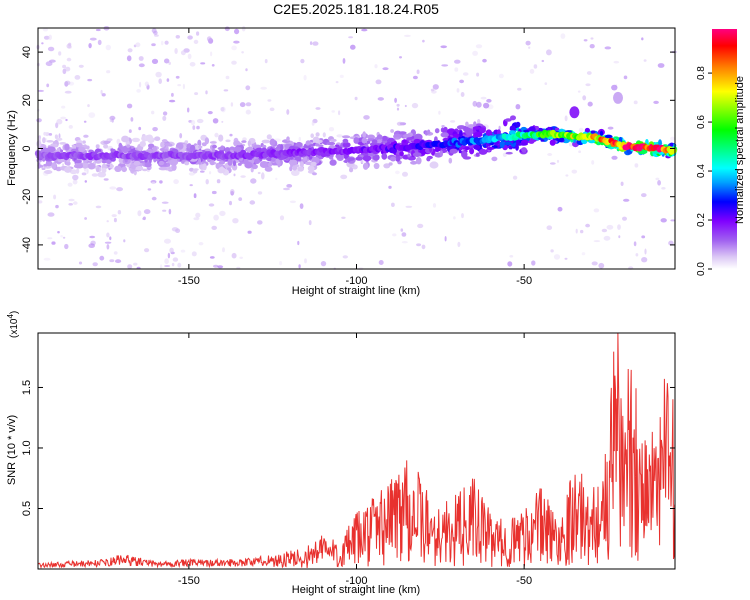  I want to click on spectrogram-feature, so click(618, 97).